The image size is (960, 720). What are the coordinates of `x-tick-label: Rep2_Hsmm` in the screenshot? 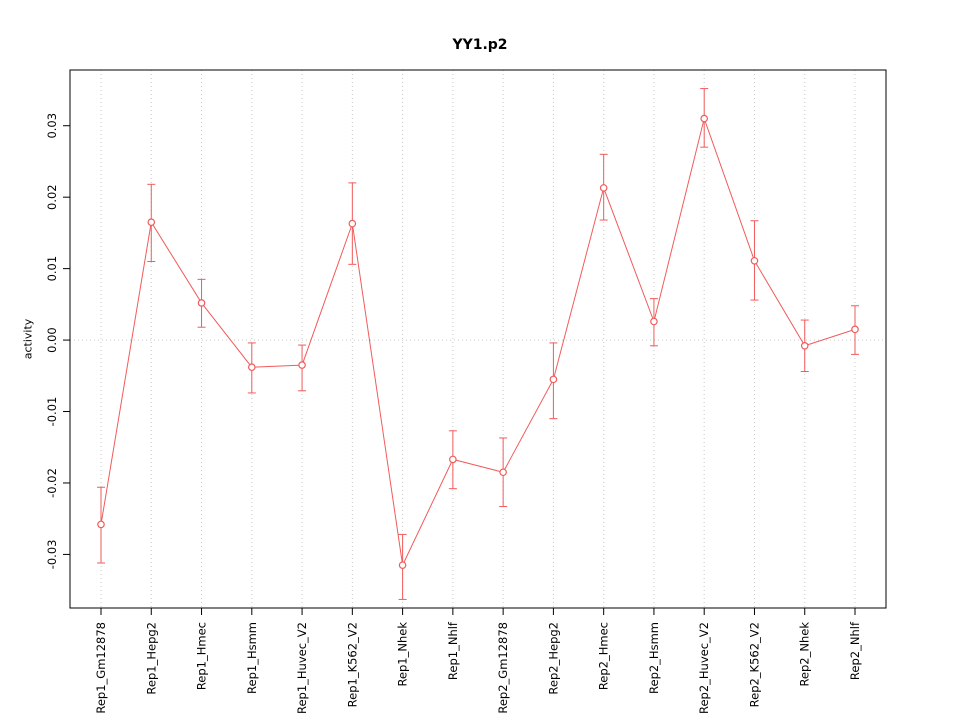 It's located at (654, 658).